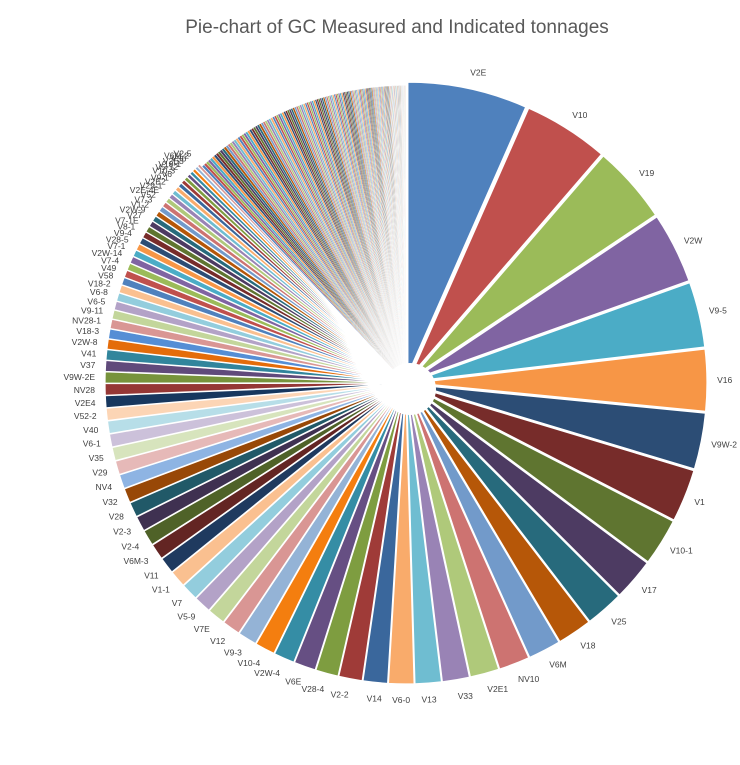  I want to click on slice-label: V41, so click(88, 353).